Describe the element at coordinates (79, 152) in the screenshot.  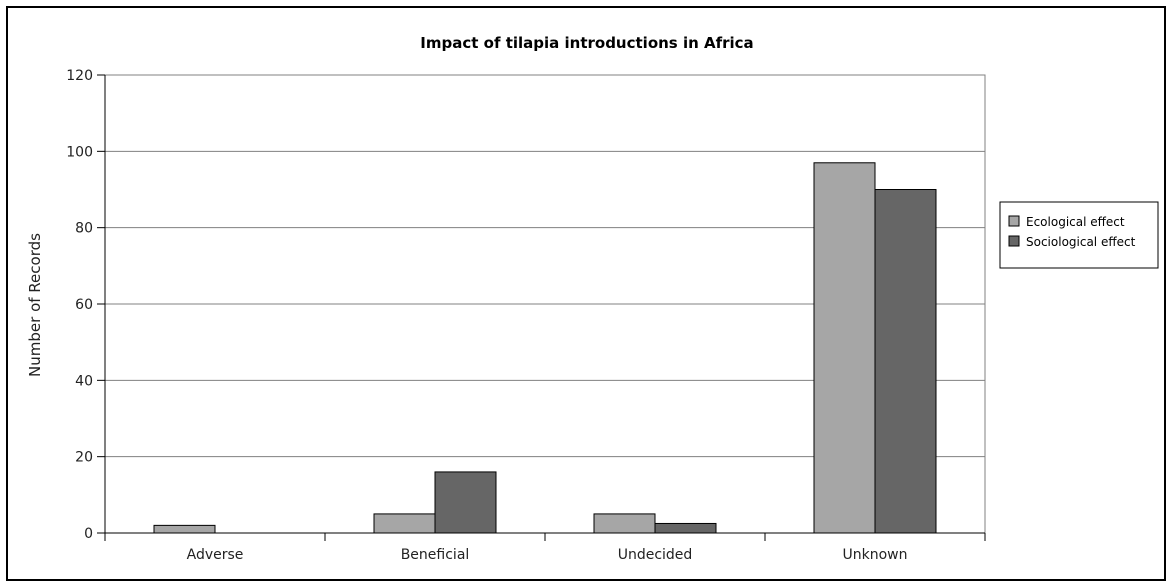
I see `y-tick-label: 100` at that location.